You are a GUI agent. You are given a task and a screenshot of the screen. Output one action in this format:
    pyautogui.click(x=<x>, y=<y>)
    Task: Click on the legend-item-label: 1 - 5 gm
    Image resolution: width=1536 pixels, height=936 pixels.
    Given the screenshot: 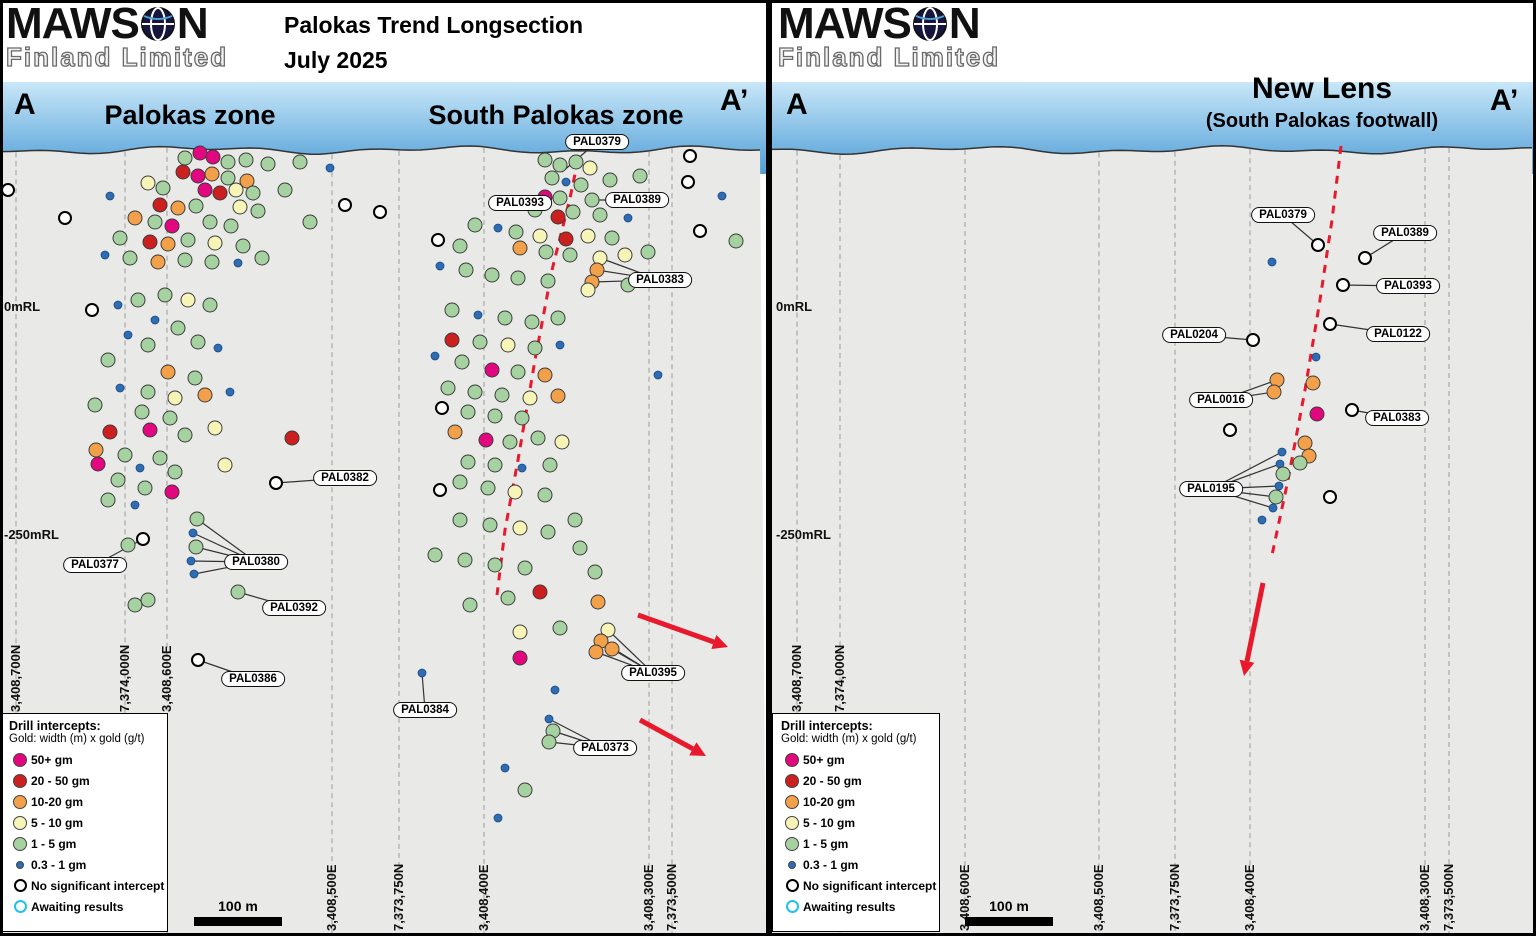 What is the action you would take?
    pyautogui.click(x=54, y=843)
    